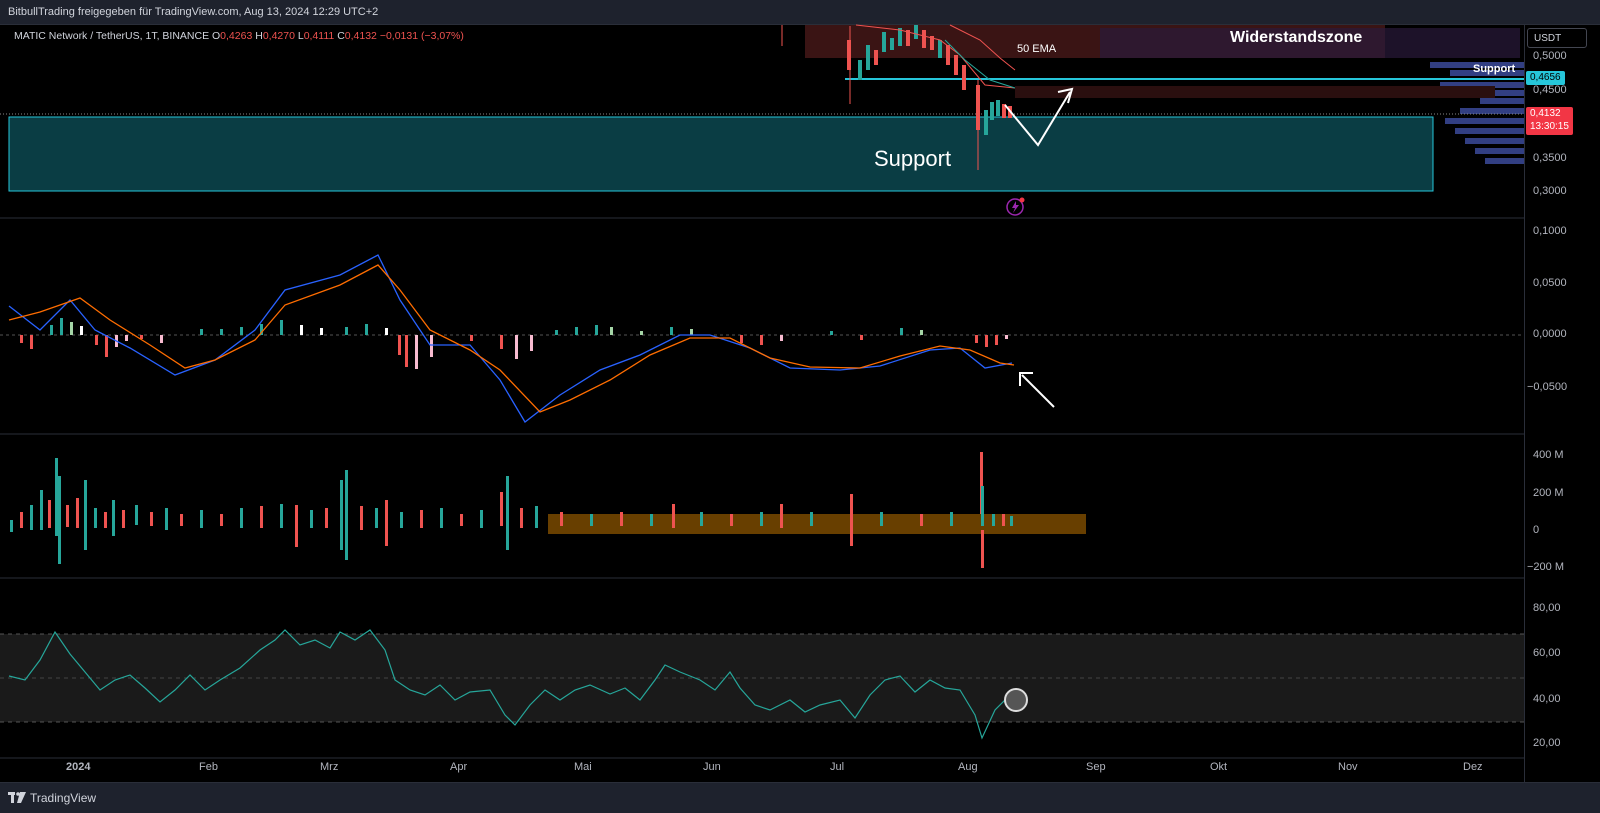  I want to click on high-label: H, so click(259, 36).